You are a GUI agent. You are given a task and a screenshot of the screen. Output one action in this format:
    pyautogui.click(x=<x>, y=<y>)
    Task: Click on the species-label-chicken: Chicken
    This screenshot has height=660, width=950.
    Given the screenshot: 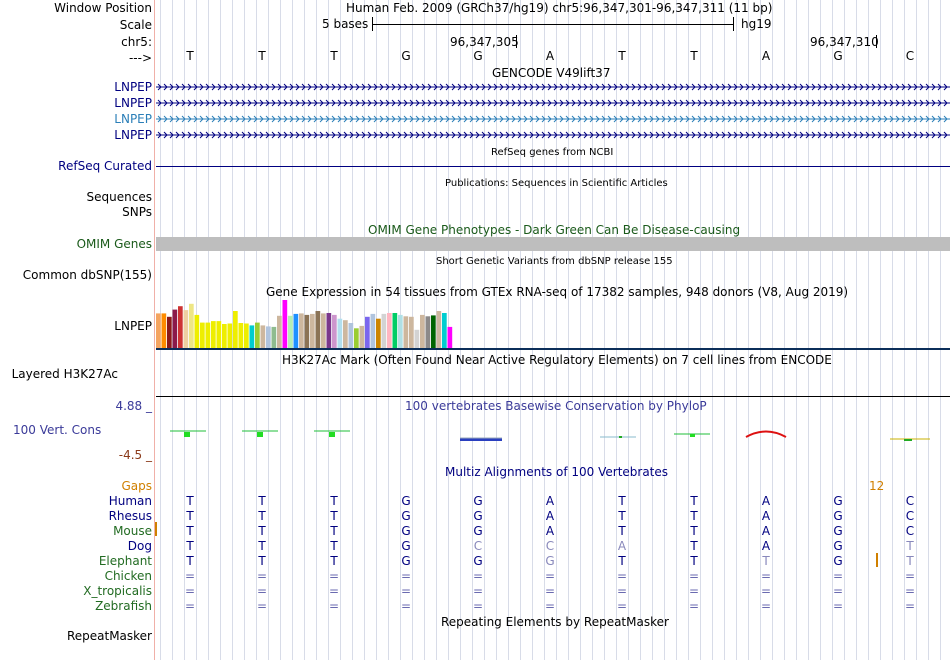 What is the action you would take?
    pyautogui.click(x=128, y=576)
    